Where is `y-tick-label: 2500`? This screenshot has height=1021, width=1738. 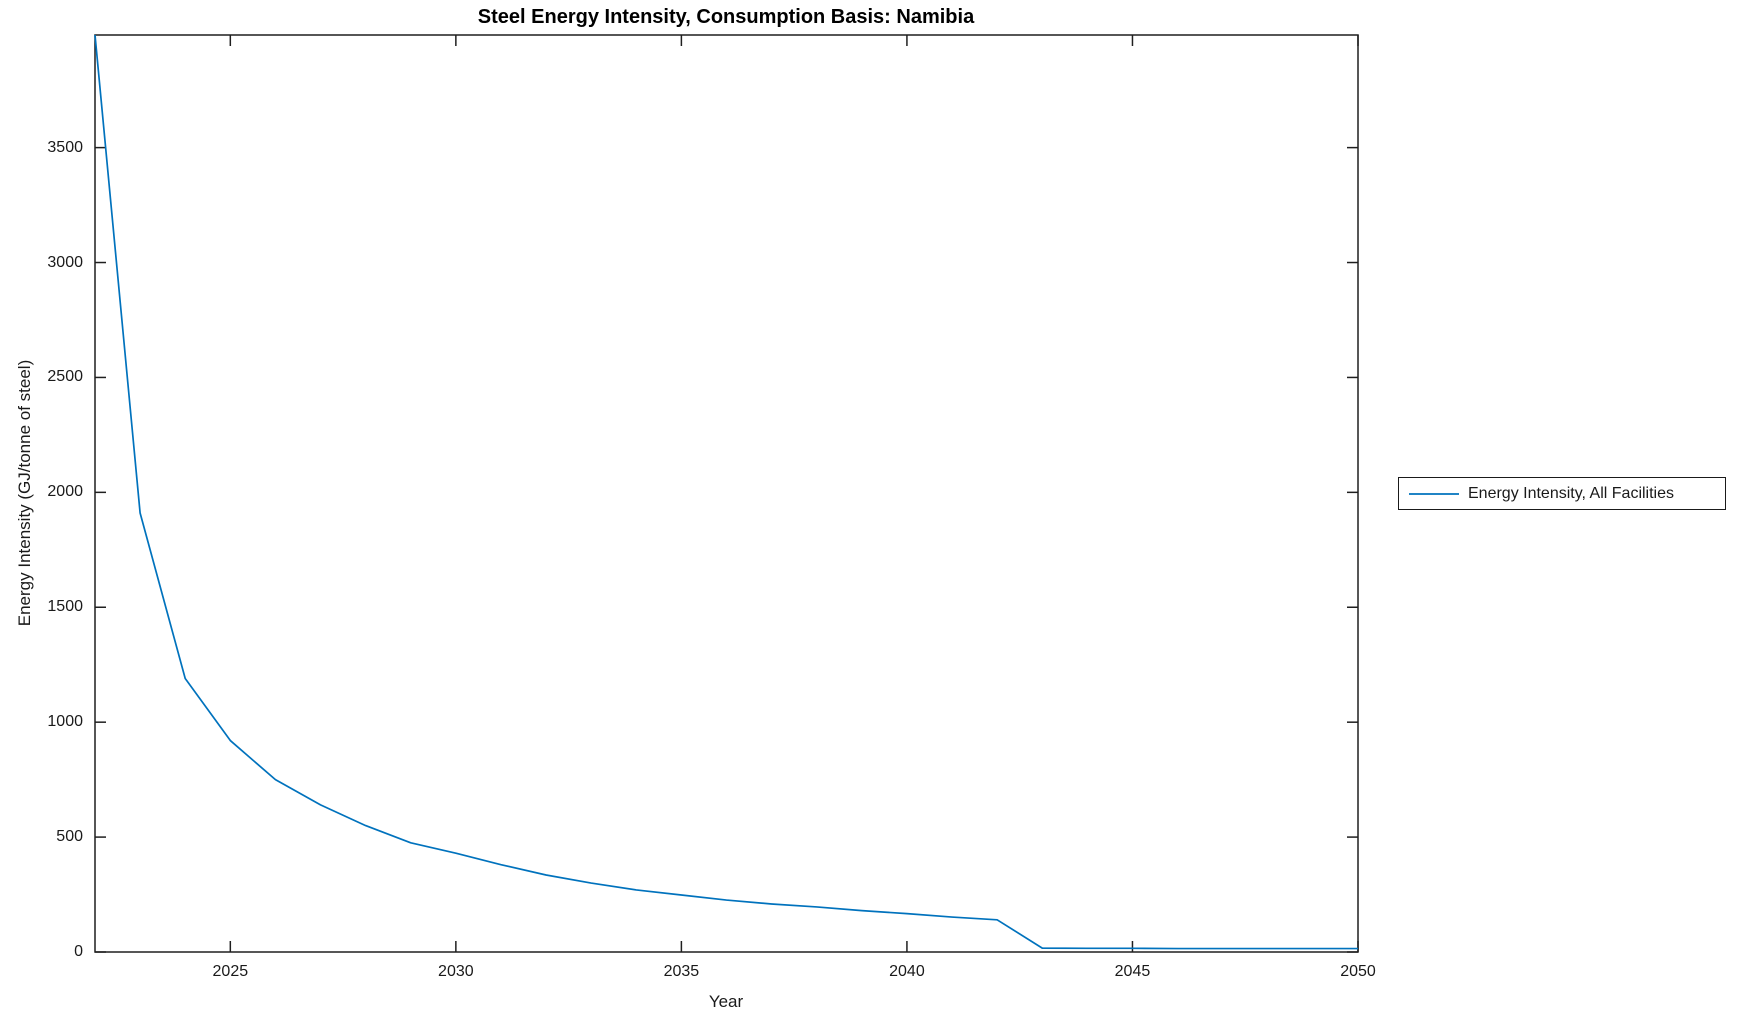 y-tick-label: 2500 is located at coordinates (65, 377).